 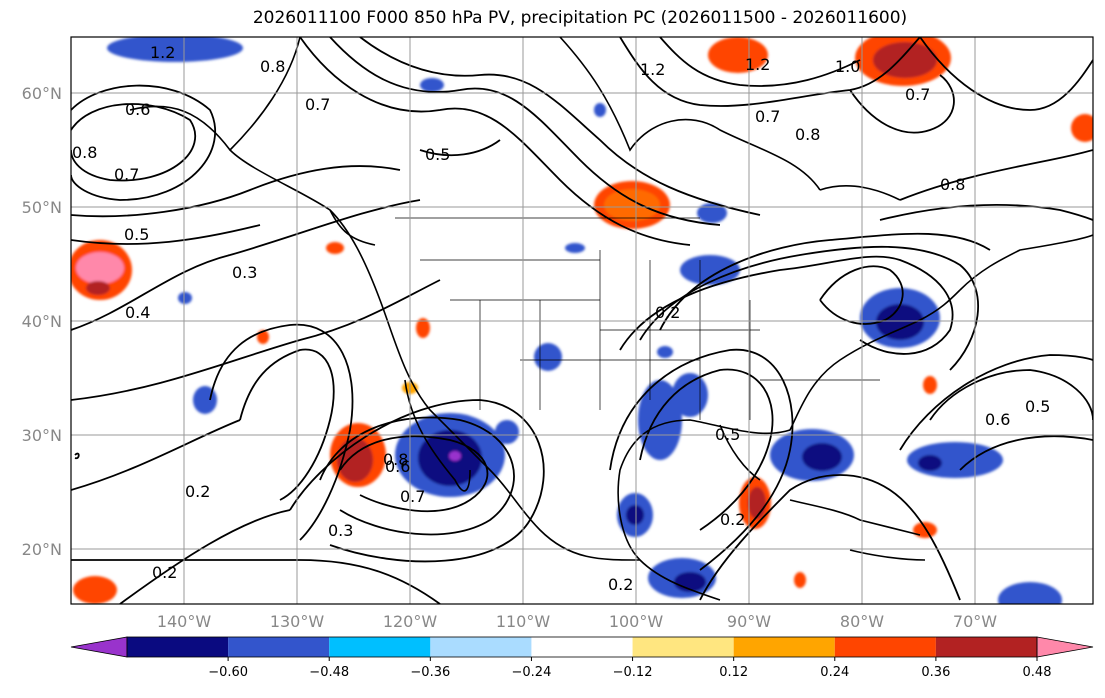 I want to click on longitude-label: 80°W, so click(x=862, y=621).